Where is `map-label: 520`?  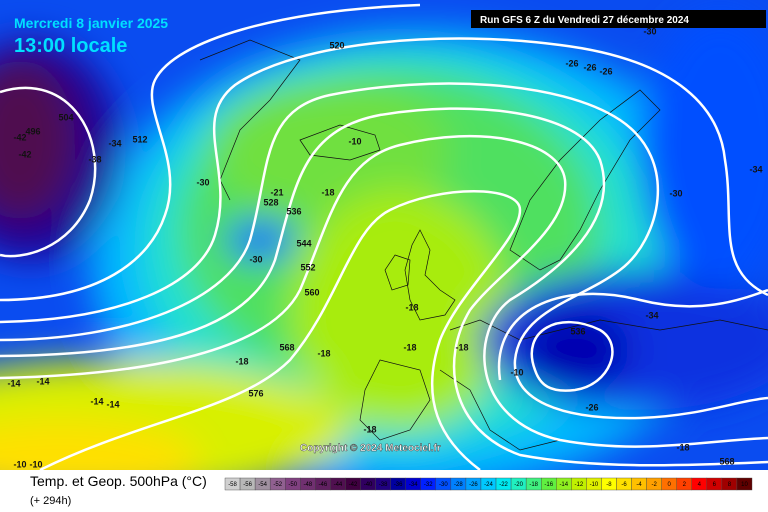
map-label: 520 is located at coordinates (336, 45).